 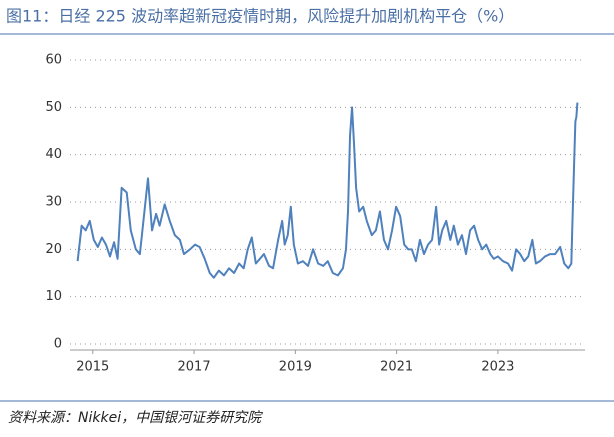 I want to click on source-note: 资料来源：Nikkei，中国银河证券研究院, so click(x=135, y=418).